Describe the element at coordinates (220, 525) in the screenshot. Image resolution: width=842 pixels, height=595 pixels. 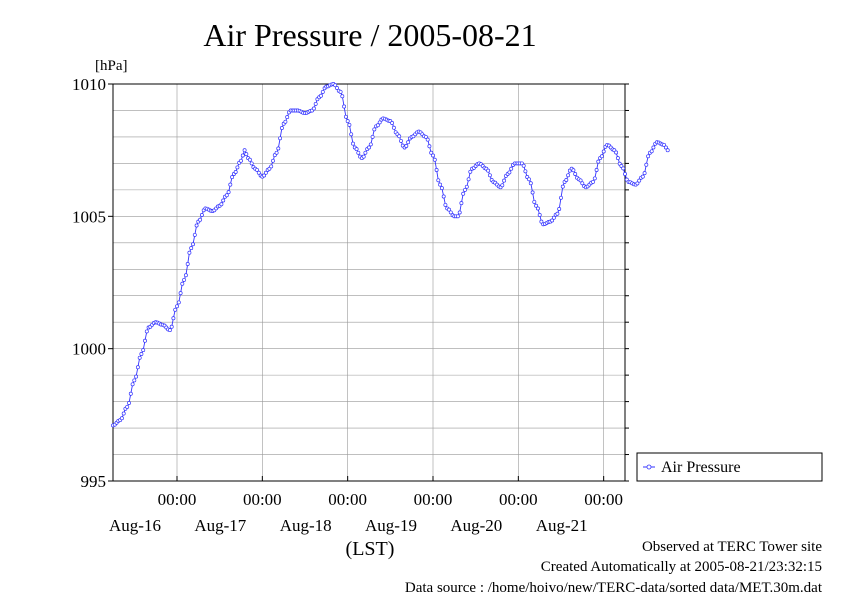
I see `x-tick-date-label: Aug-17` at that location.